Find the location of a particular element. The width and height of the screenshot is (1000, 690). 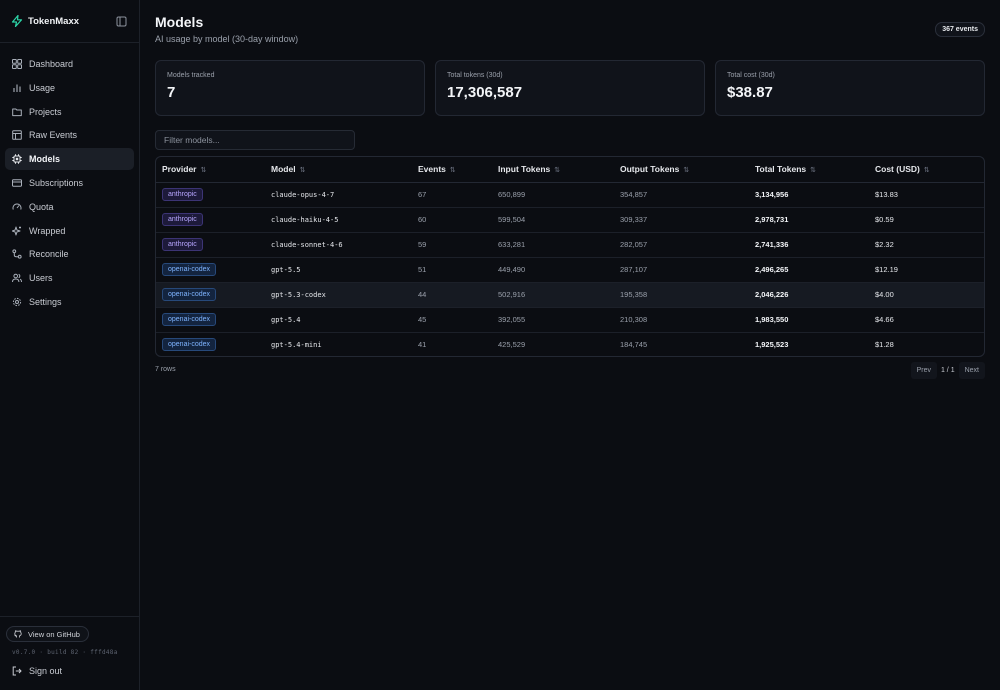

filter-models-input is located at coordinates (255, 140).